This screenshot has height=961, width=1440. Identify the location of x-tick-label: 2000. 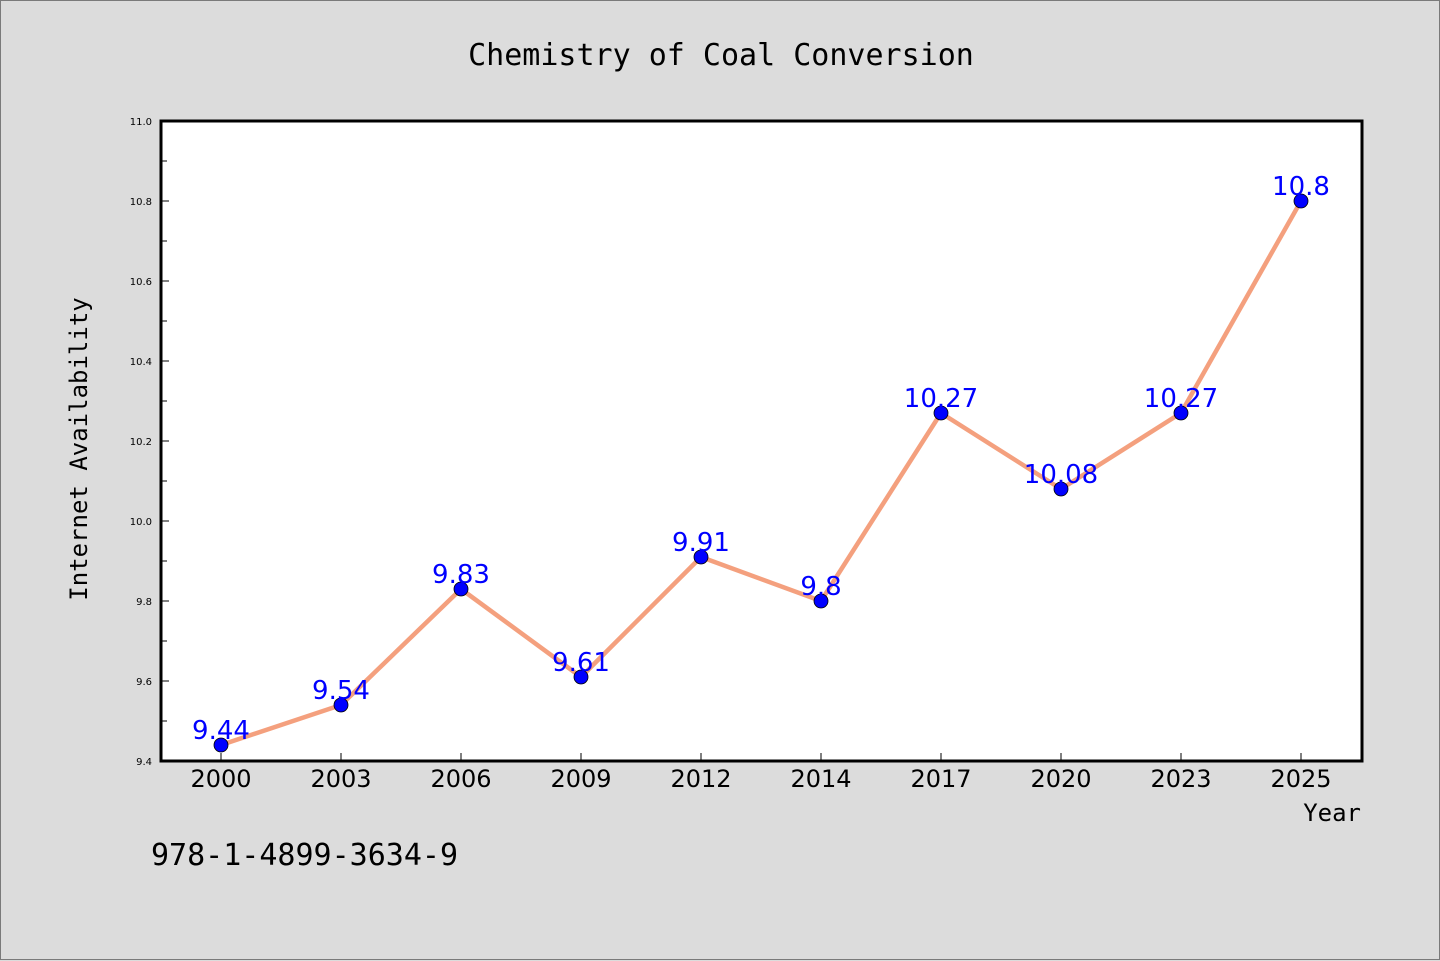
(220, 779).